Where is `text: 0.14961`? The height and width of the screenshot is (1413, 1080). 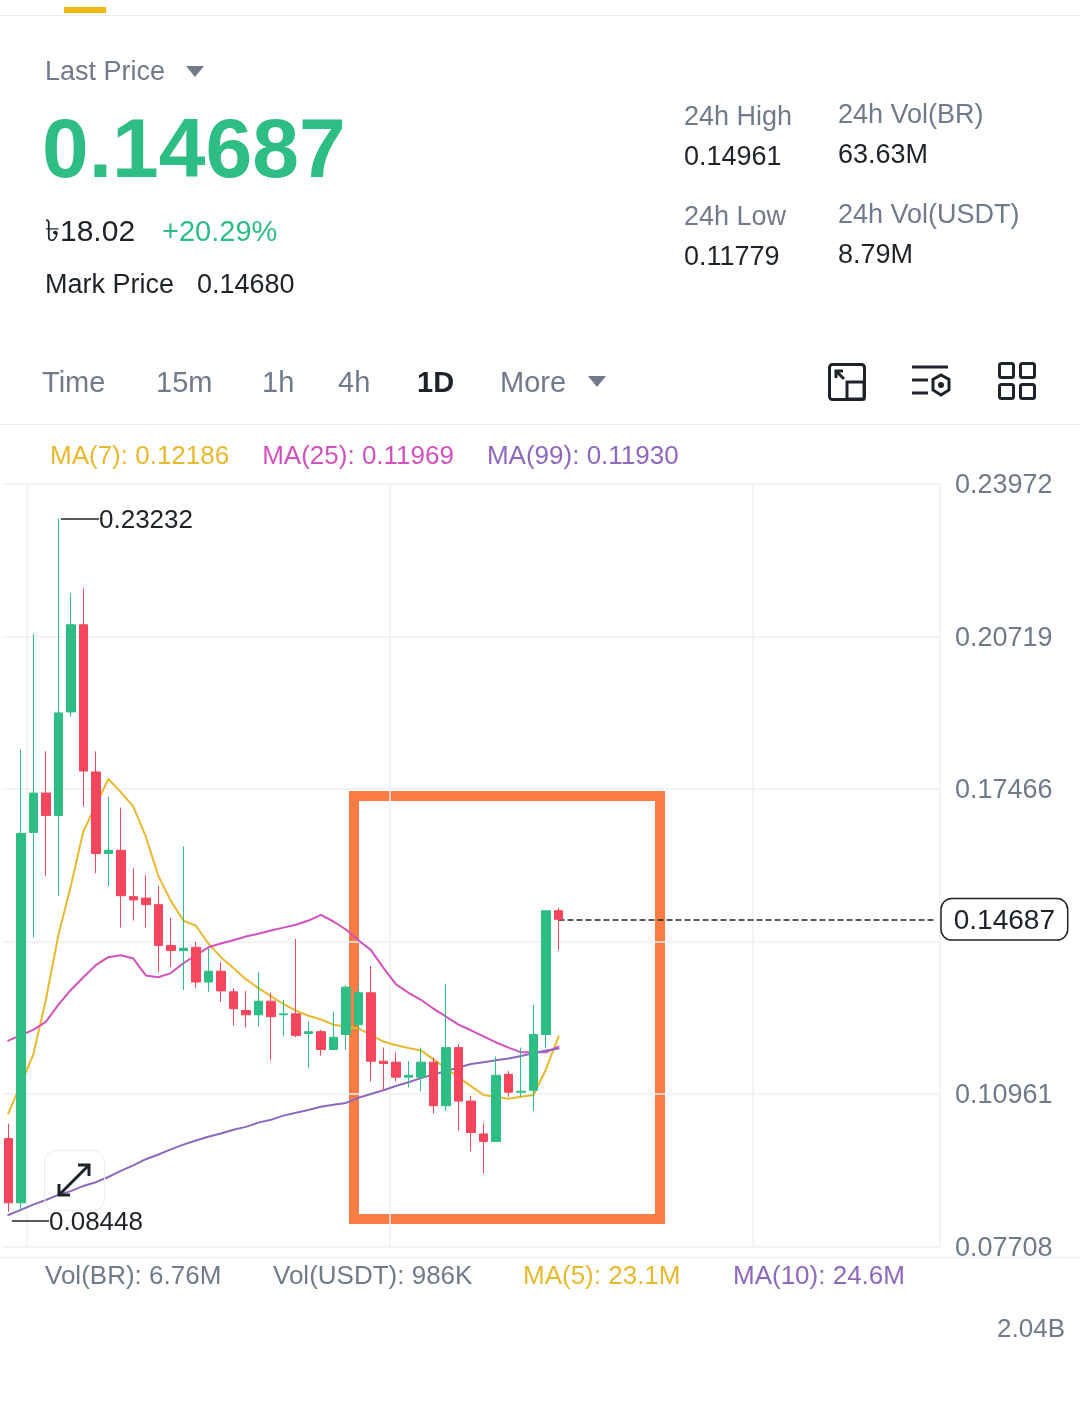 text: 0.14961 is located at coordinates (733, 157).